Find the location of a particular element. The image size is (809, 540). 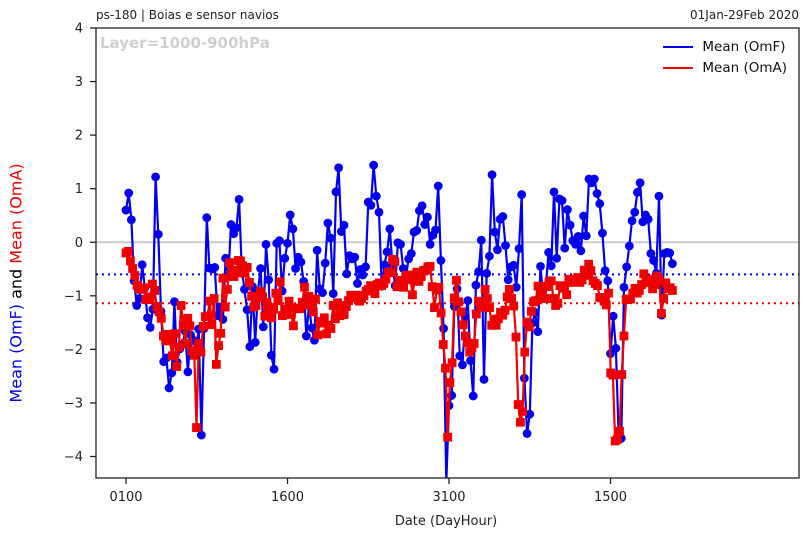

chart-title-layer: Layer=1000-900hPa is located at coordinates (185, 43).